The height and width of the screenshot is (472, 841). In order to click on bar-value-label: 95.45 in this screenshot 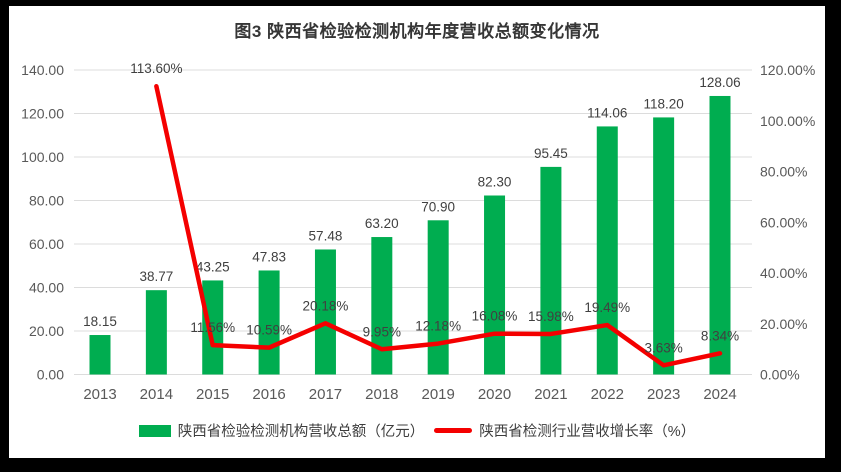, I will do `click(551, 153)`.